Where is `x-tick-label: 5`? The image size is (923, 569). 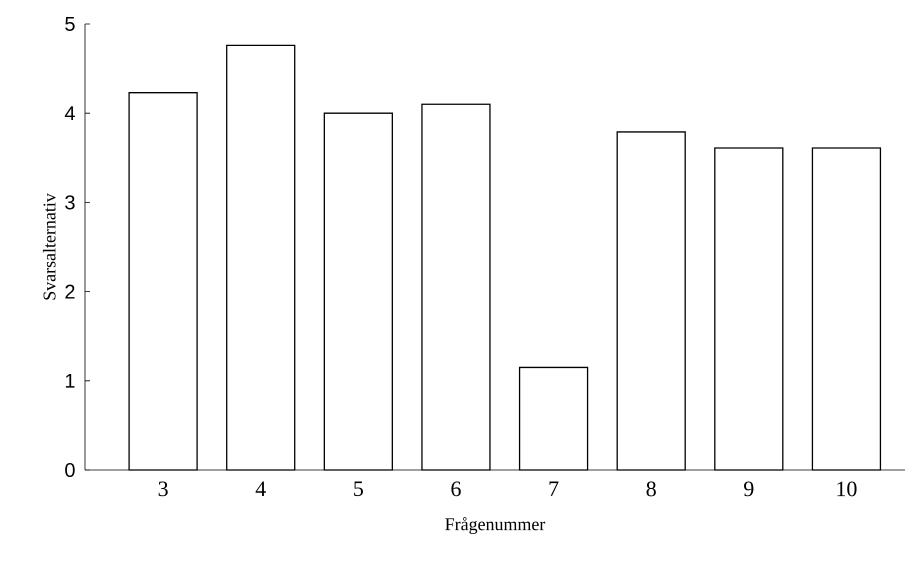 x-tick-label: 5 is located at coordinates (358, 489).